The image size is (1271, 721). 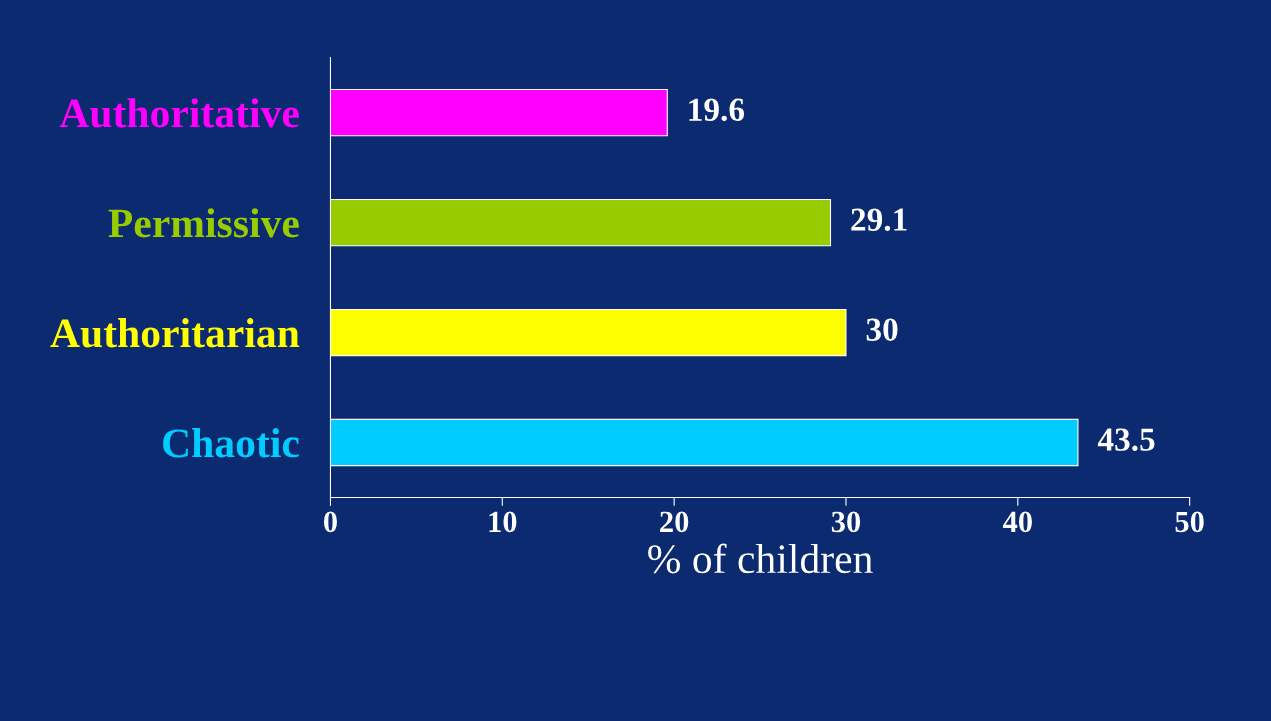 I want to click on x-tick-label: 50, so click(x=1189, y=522).